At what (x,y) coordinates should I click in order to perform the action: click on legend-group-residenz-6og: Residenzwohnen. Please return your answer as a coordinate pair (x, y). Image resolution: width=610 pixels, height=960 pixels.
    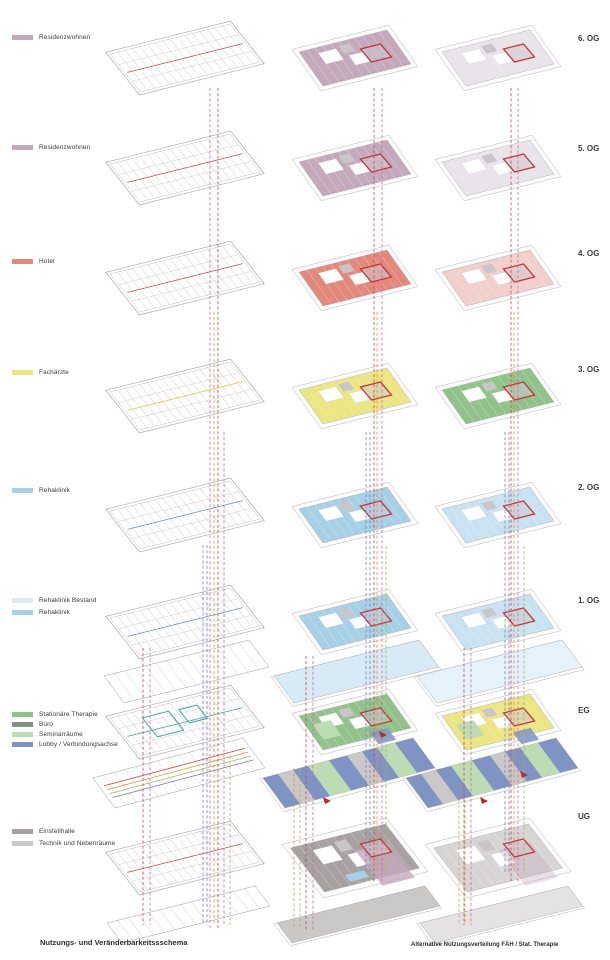
    Looking at the image, I should click on (51, 37).